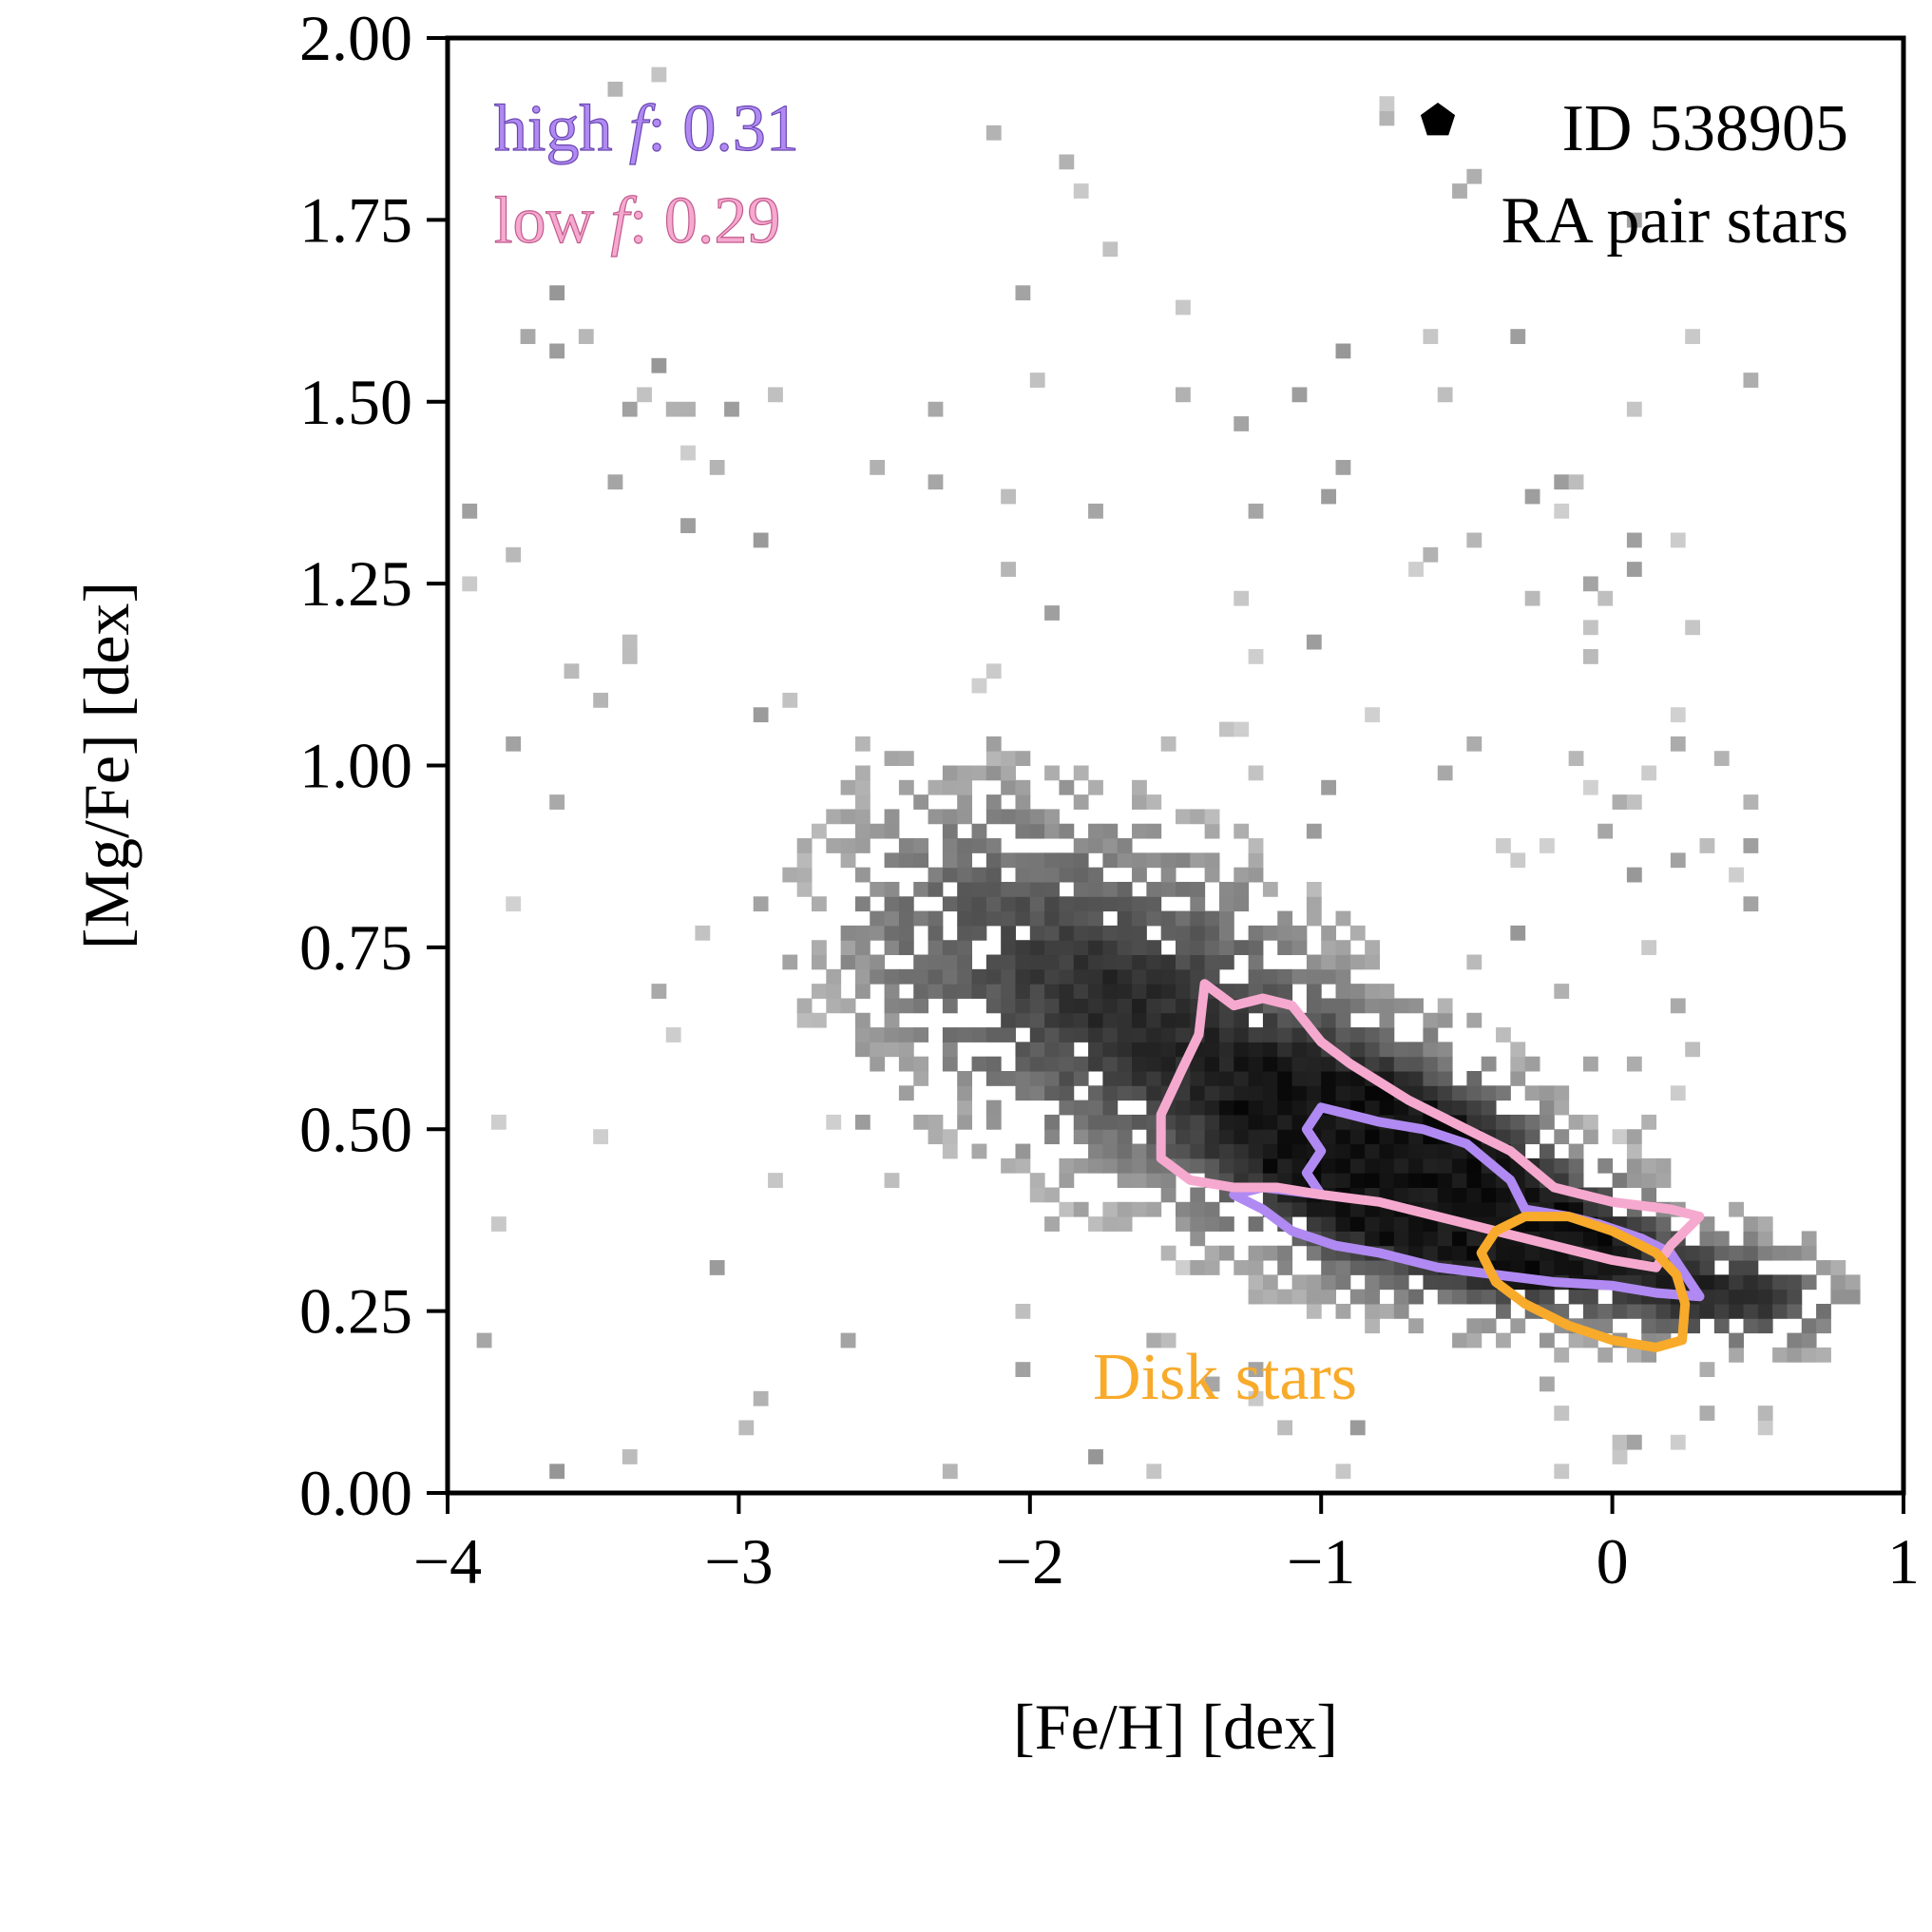  Describe the element at coordinates (106, 765) in the screenshot. I see `y-axis-label: [Mg/Fe] [dex]` at that location.